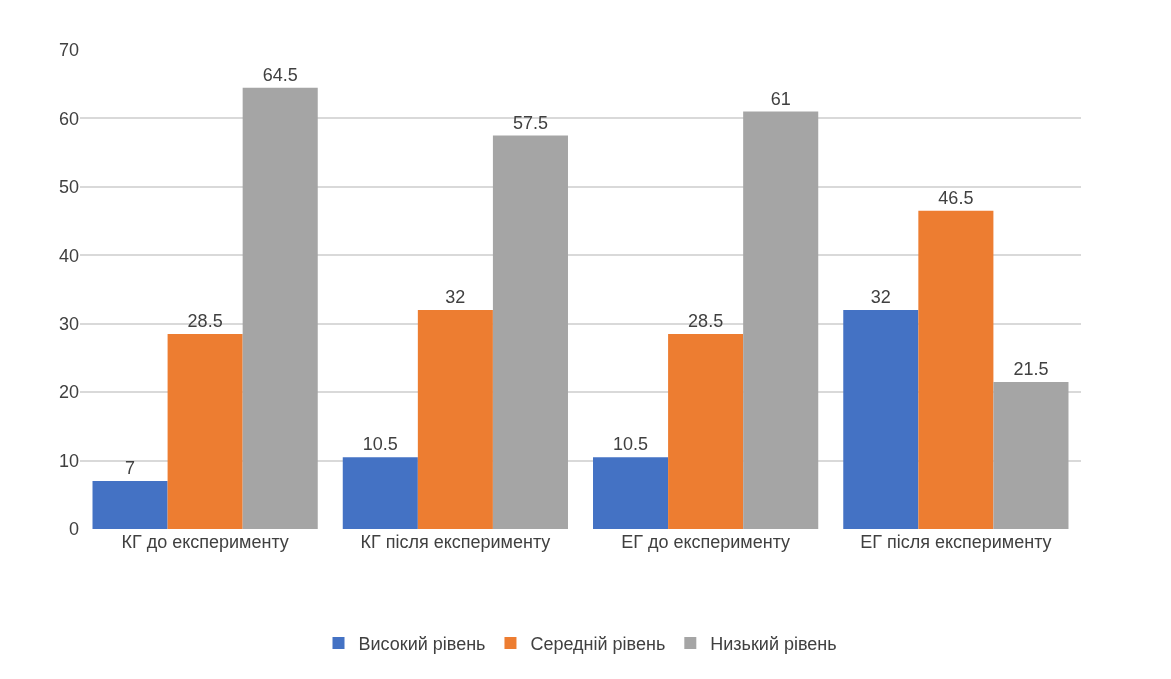  I want to click on data-label: 64.5, so click(280, 74).